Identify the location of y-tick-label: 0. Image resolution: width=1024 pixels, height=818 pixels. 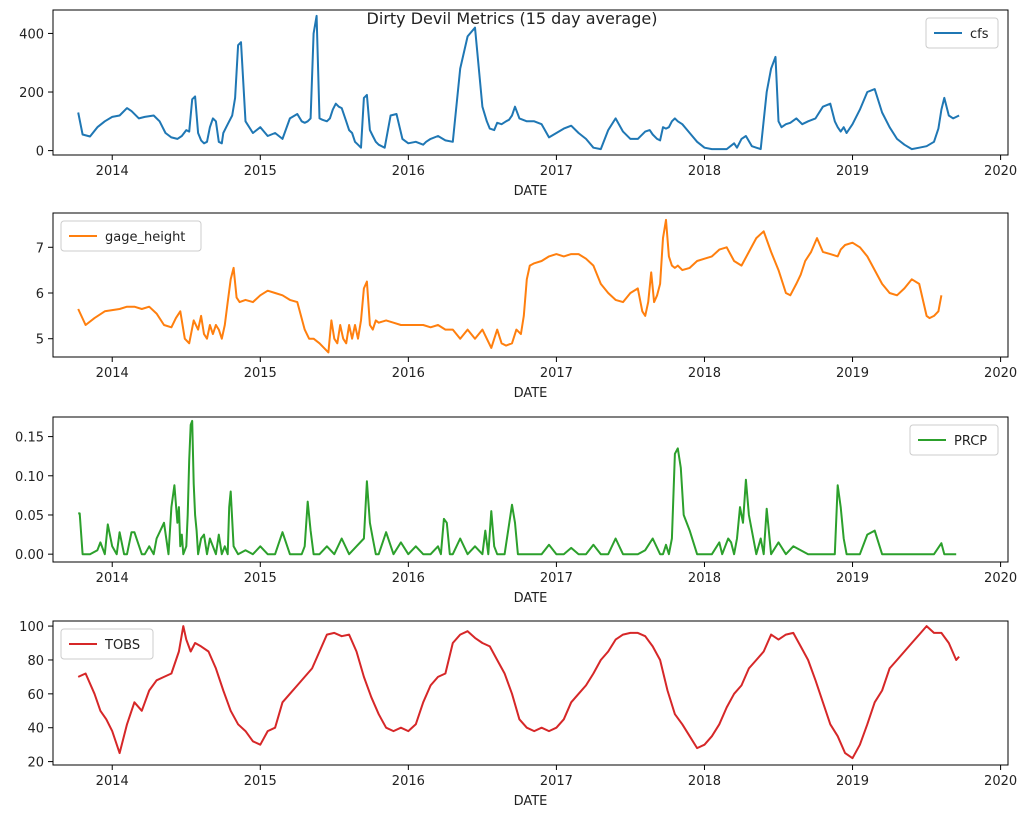
(40, 152).